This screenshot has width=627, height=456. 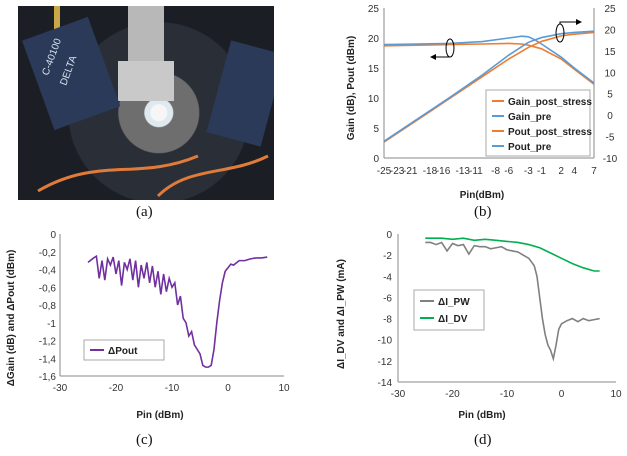 What do you see at coordinates (374, 69) in the screenshot?
I see `chart-b-left-tick: 15` at bounding box center [374, 69].